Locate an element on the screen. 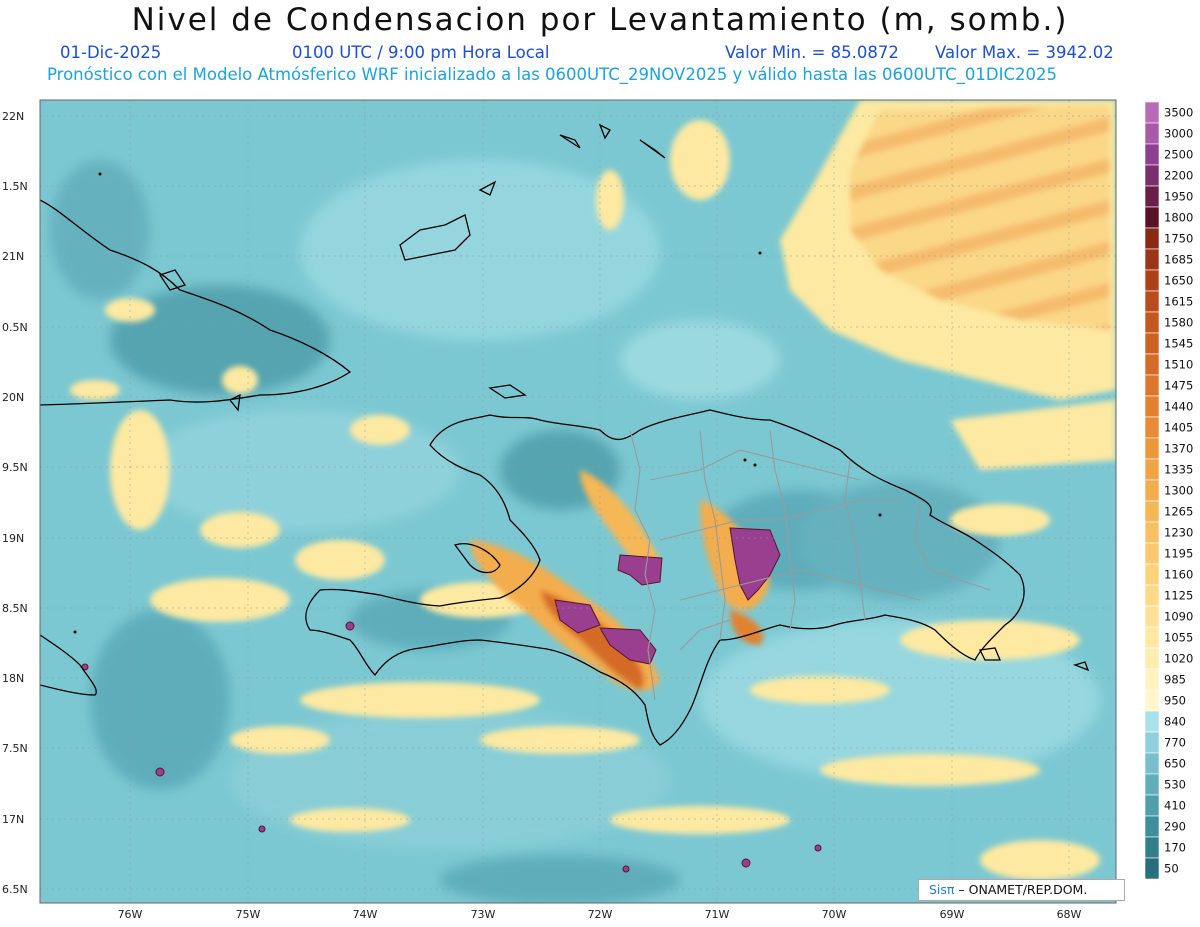 The width and height of the screenshot is (1200, 927). credit-box: Sisπ – ONAMET/REP.DOM. is located at coordinates (1021, 890).